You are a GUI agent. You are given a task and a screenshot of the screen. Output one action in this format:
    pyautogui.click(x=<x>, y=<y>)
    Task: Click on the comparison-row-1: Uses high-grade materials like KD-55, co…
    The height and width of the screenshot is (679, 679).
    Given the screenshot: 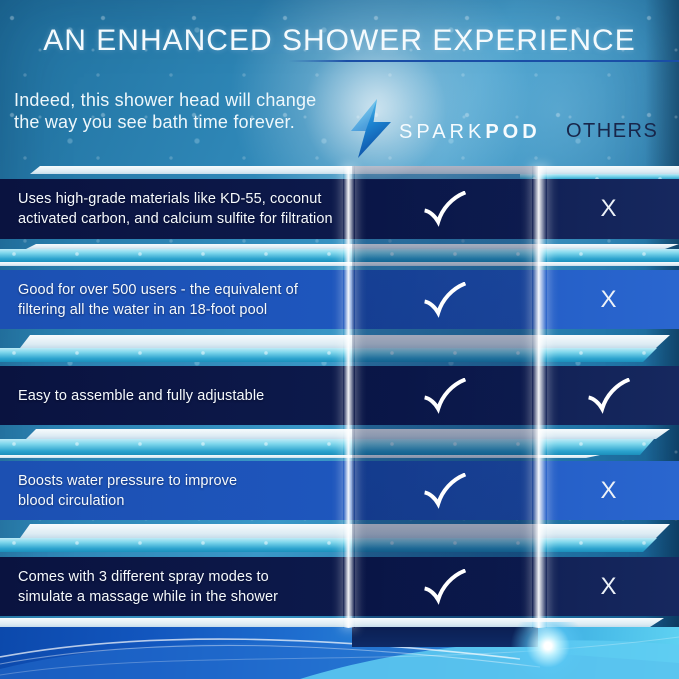 What is the action you would take?
    pyautogui.click(x=339, y=209)
    